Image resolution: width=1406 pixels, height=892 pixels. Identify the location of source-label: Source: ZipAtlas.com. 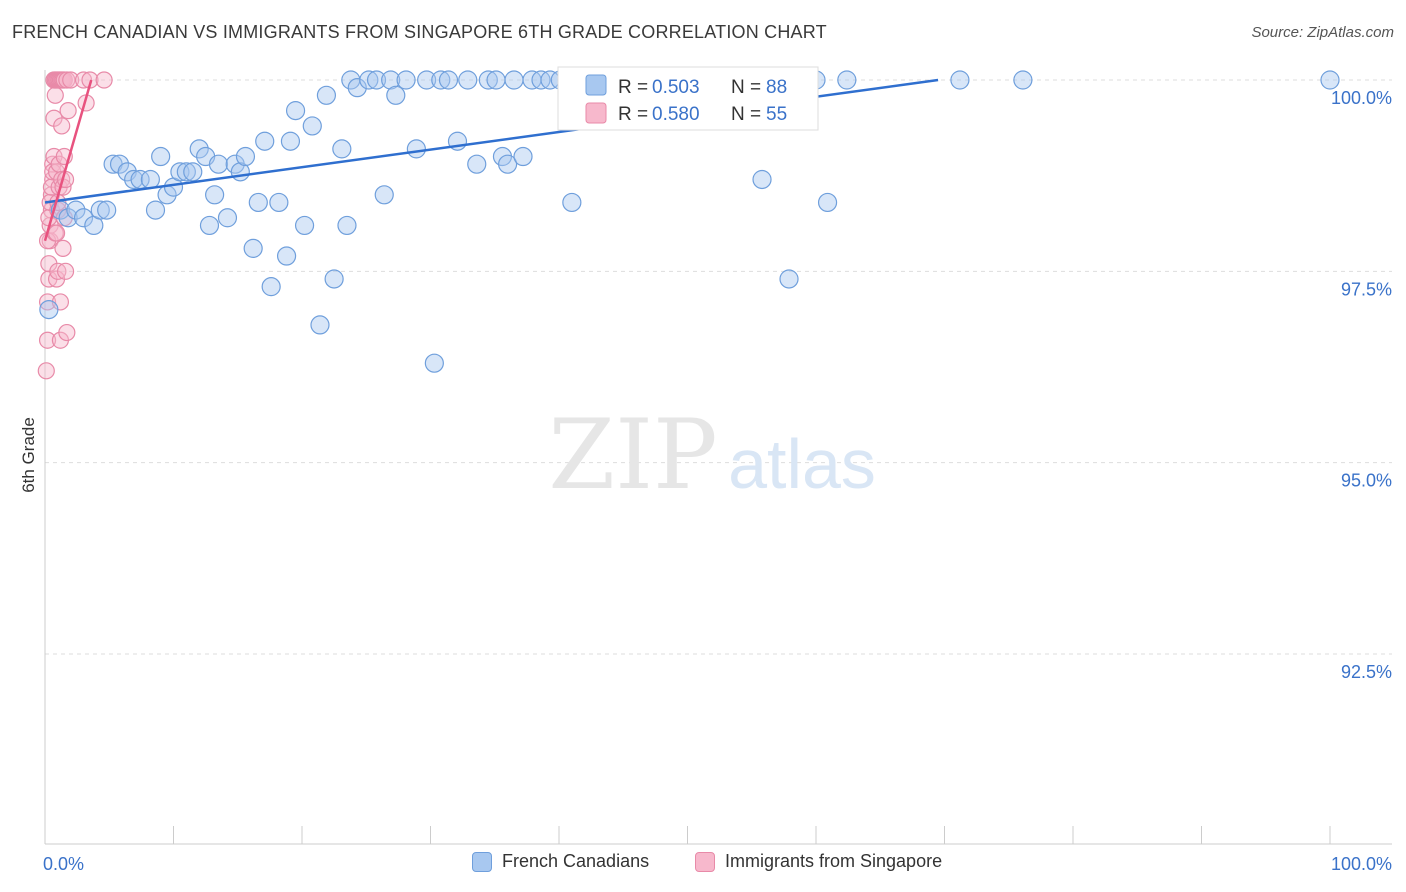
(1322, 32).